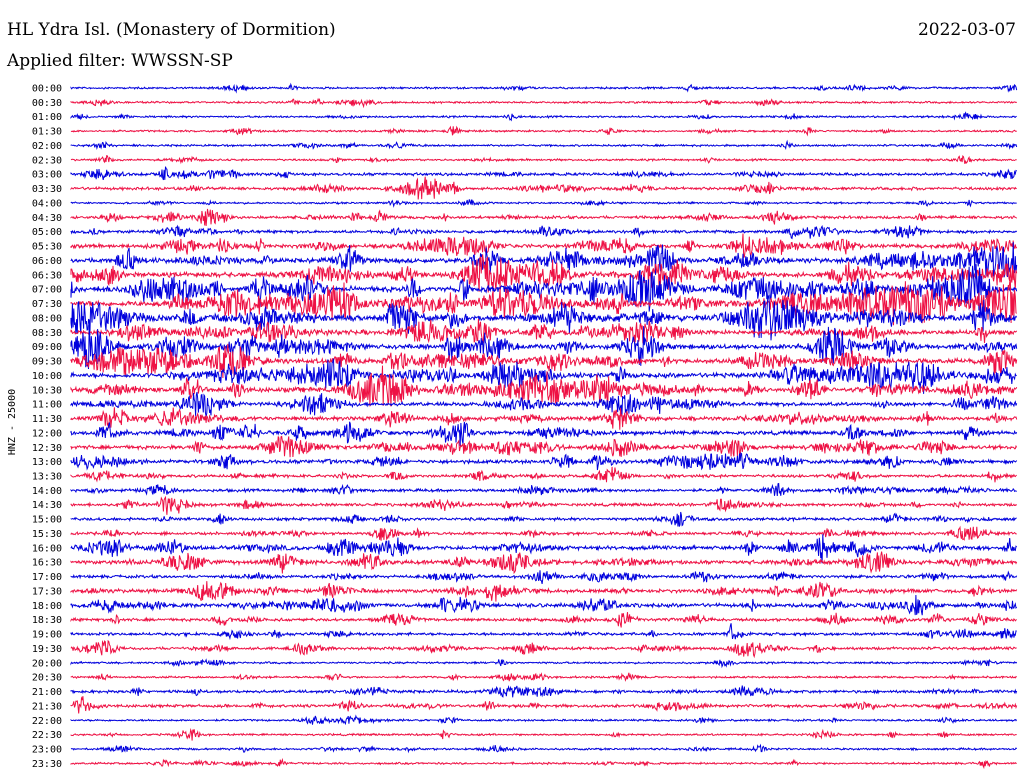  What do you see at coordinates (47, 735) in the screenshot?
I see `time-tick-label: 22:30` at bounding box center [47, 735].